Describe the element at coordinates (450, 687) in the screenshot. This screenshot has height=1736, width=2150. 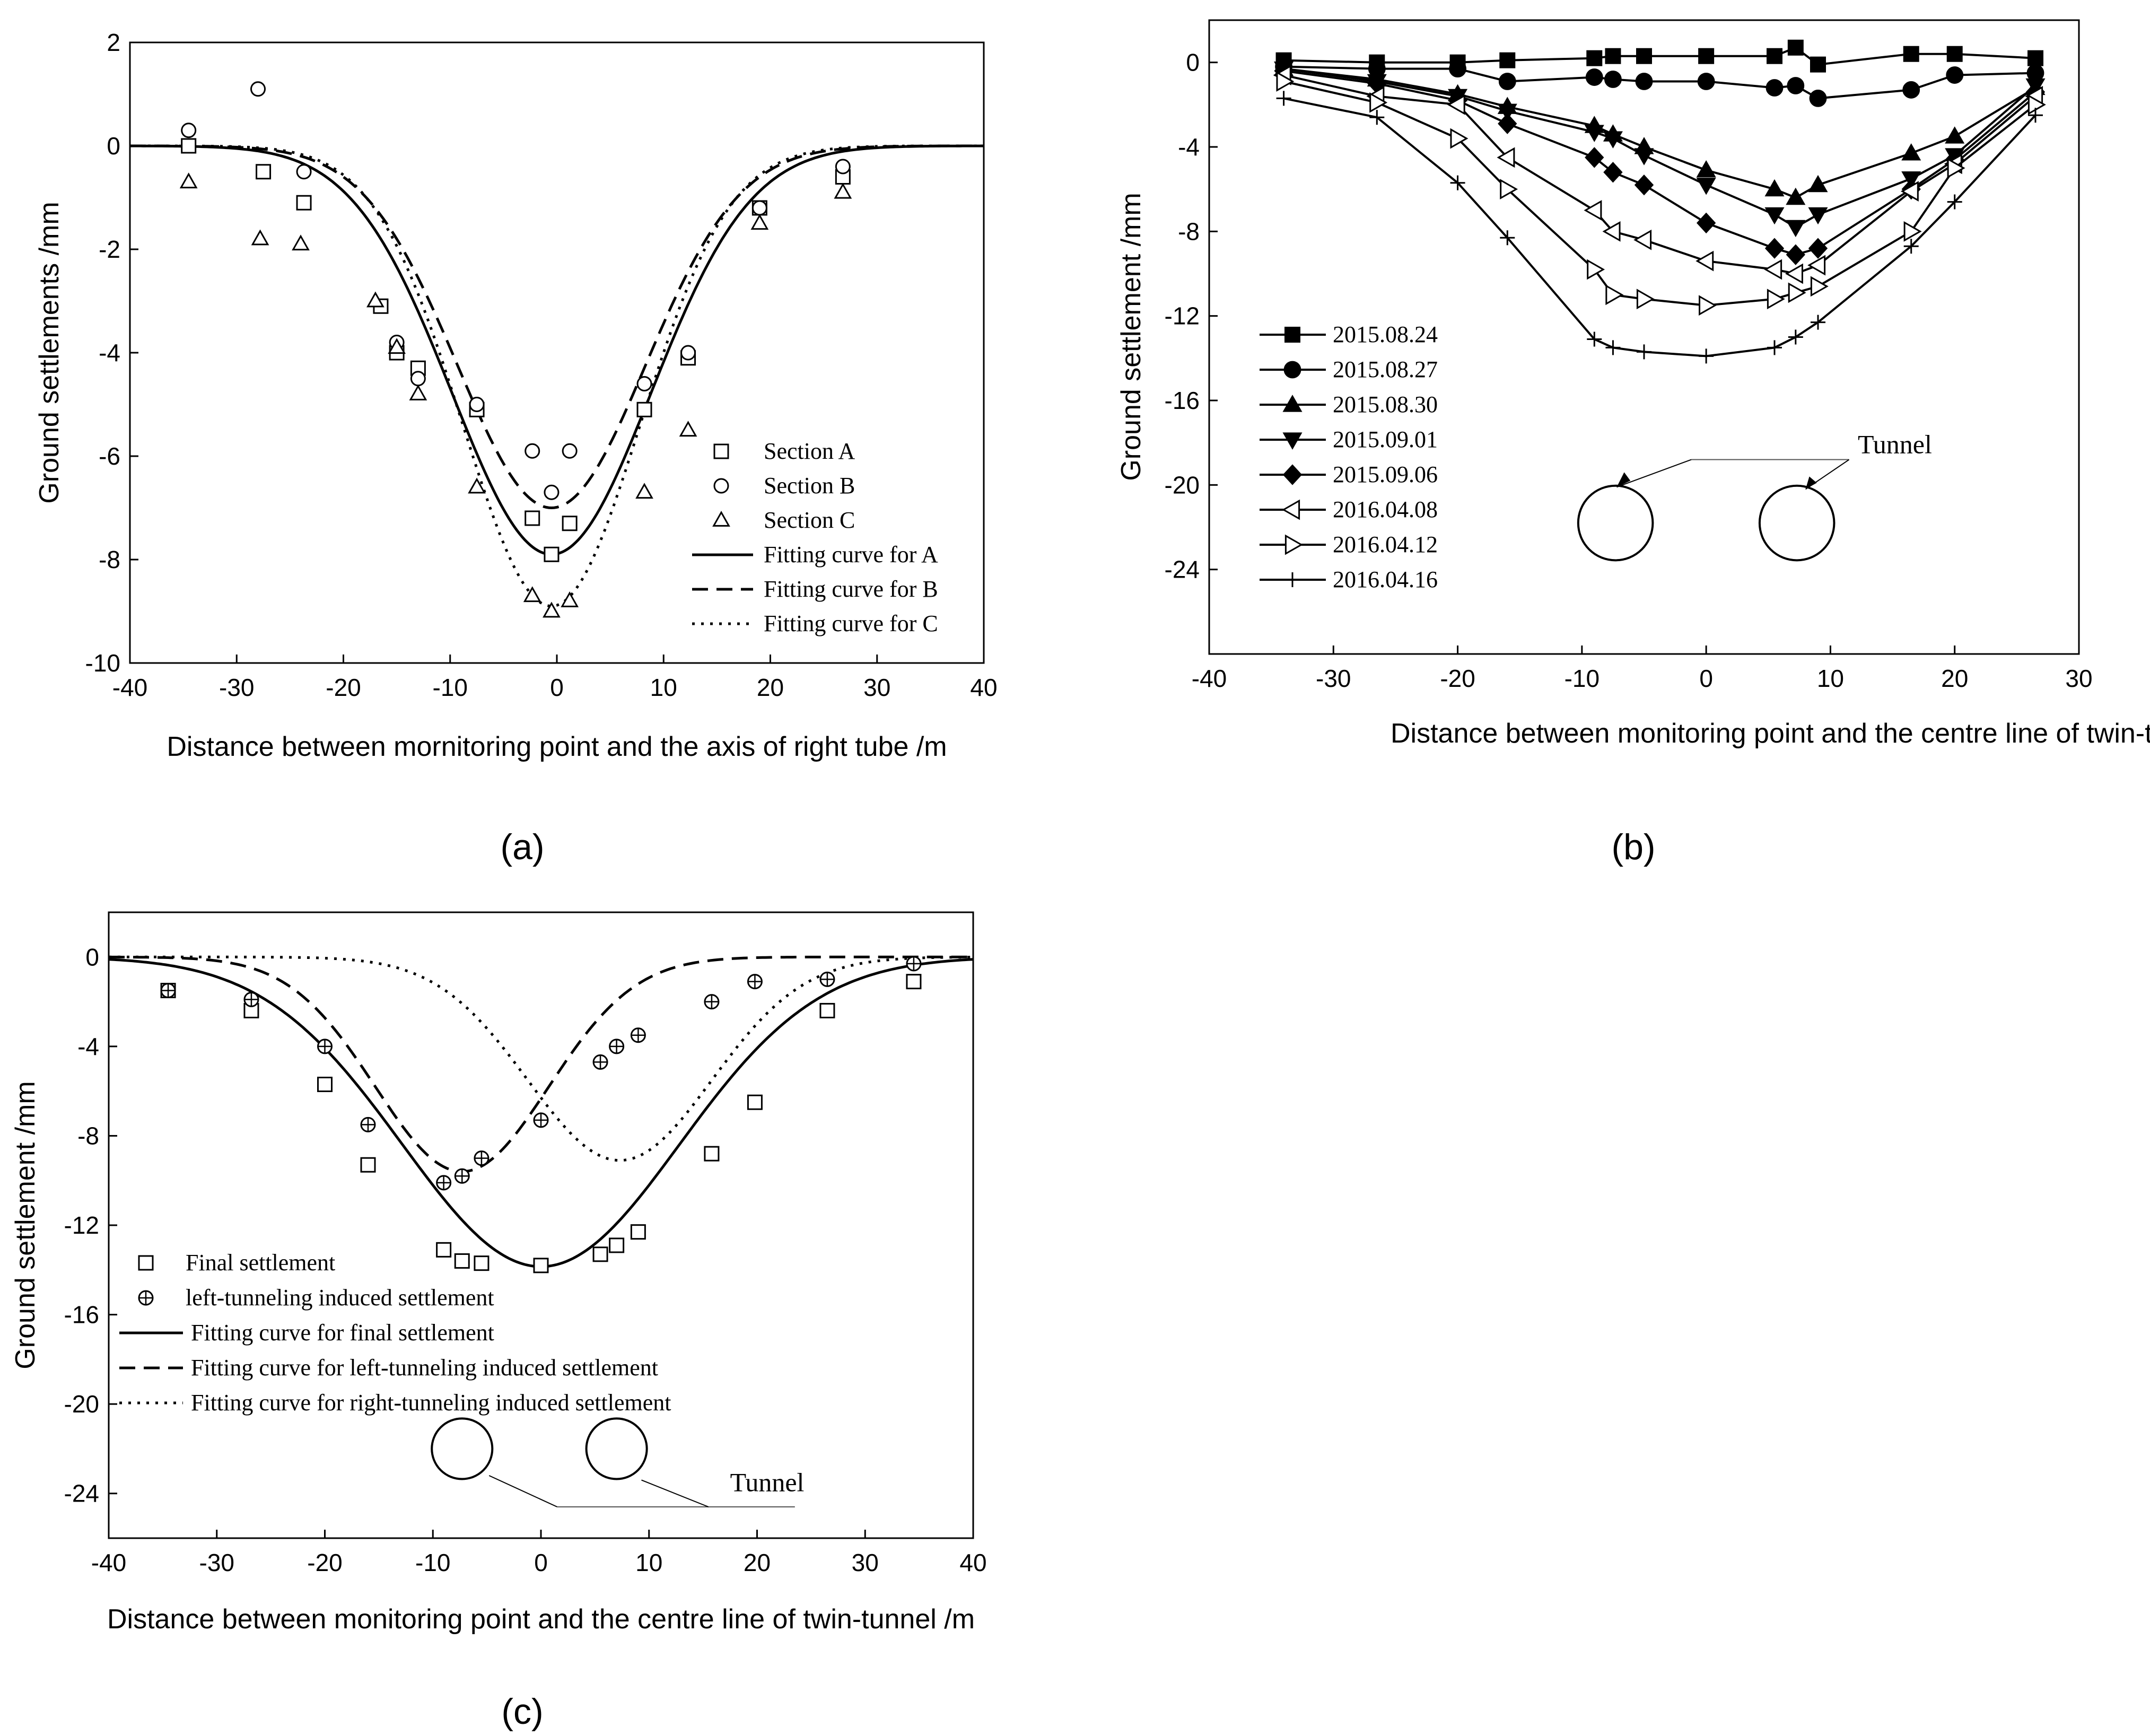
I see `x-tick-label: -10` at that location.